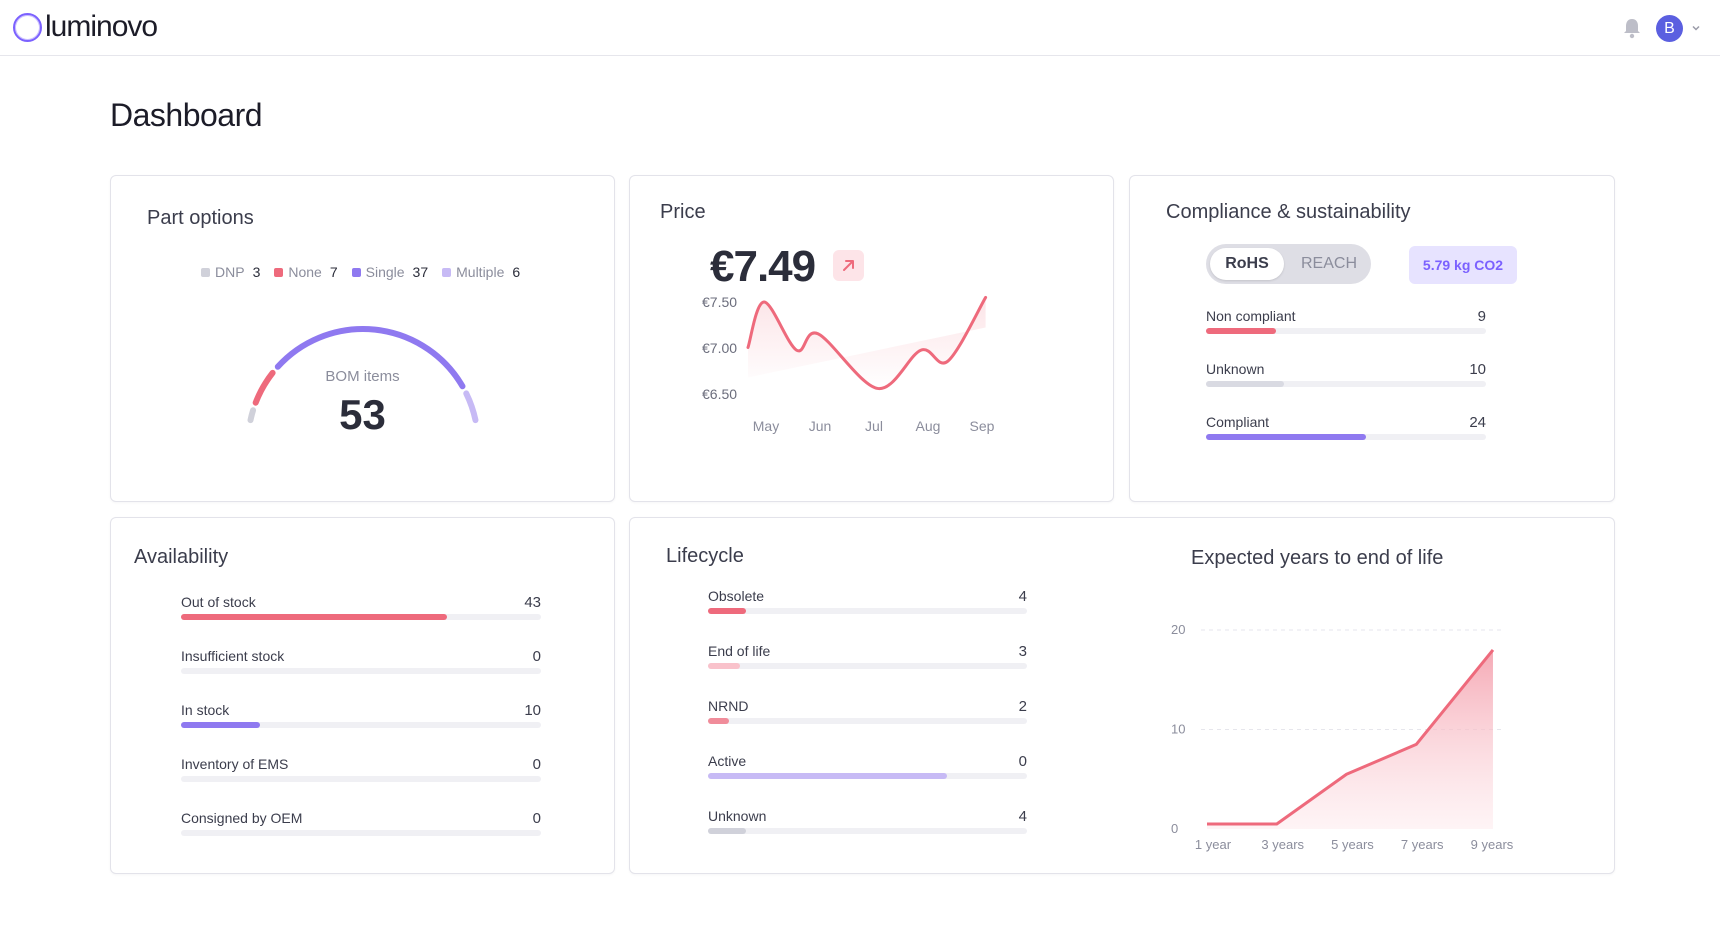 The height and width of the screenshot is (950, 1720). I want to click on tab-rohs: RoHS, so click(1247, 264).